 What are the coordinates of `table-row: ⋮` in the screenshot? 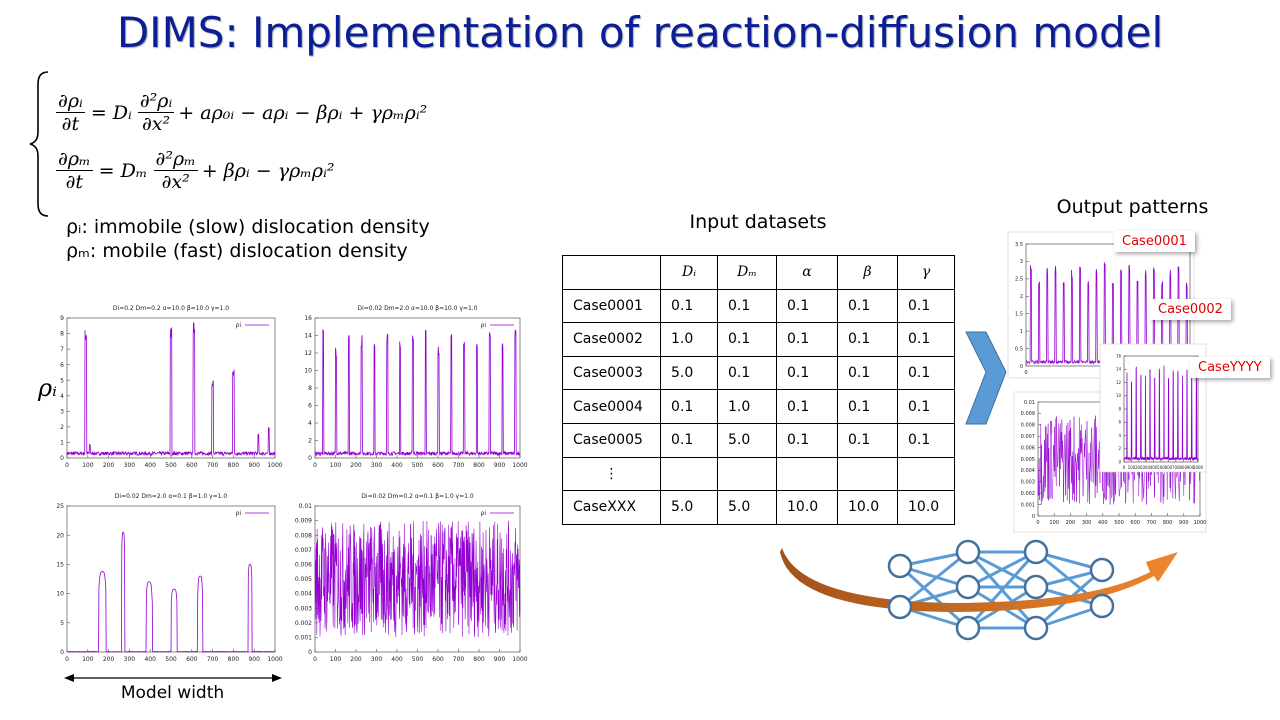 It's located at (758, 474).